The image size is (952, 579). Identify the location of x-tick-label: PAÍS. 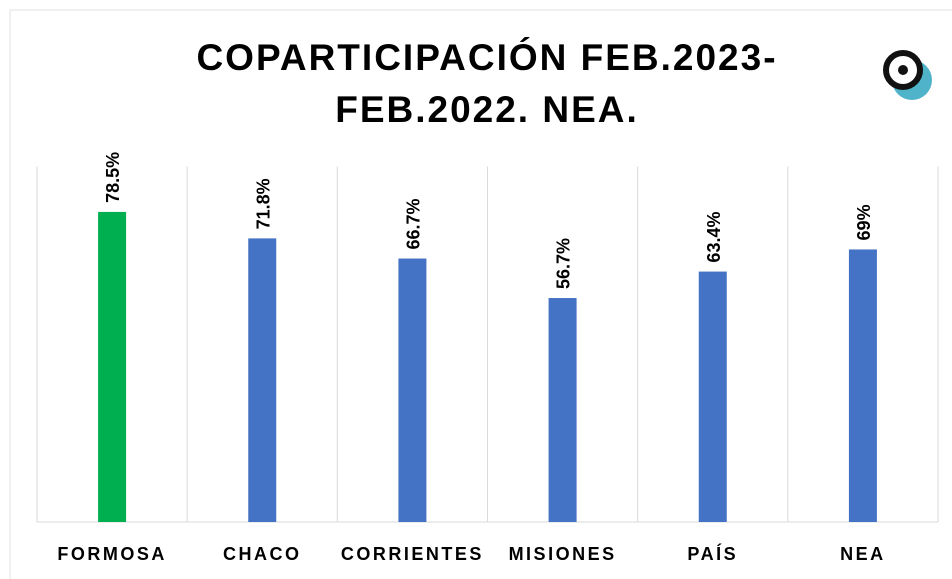
(712, 553).